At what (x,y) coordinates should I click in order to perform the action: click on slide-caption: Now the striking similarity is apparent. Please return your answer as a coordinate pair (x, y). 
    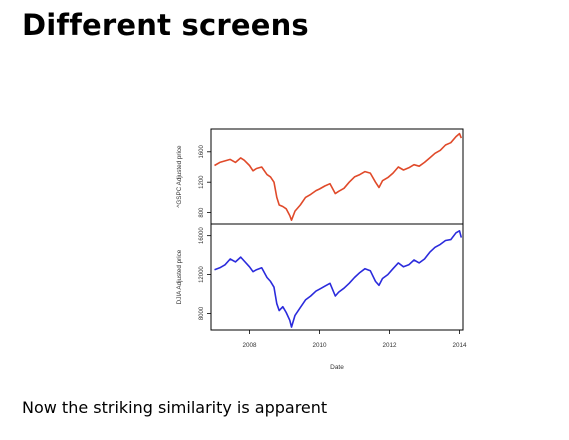
    Looking at the image, I should click on (175, 407).